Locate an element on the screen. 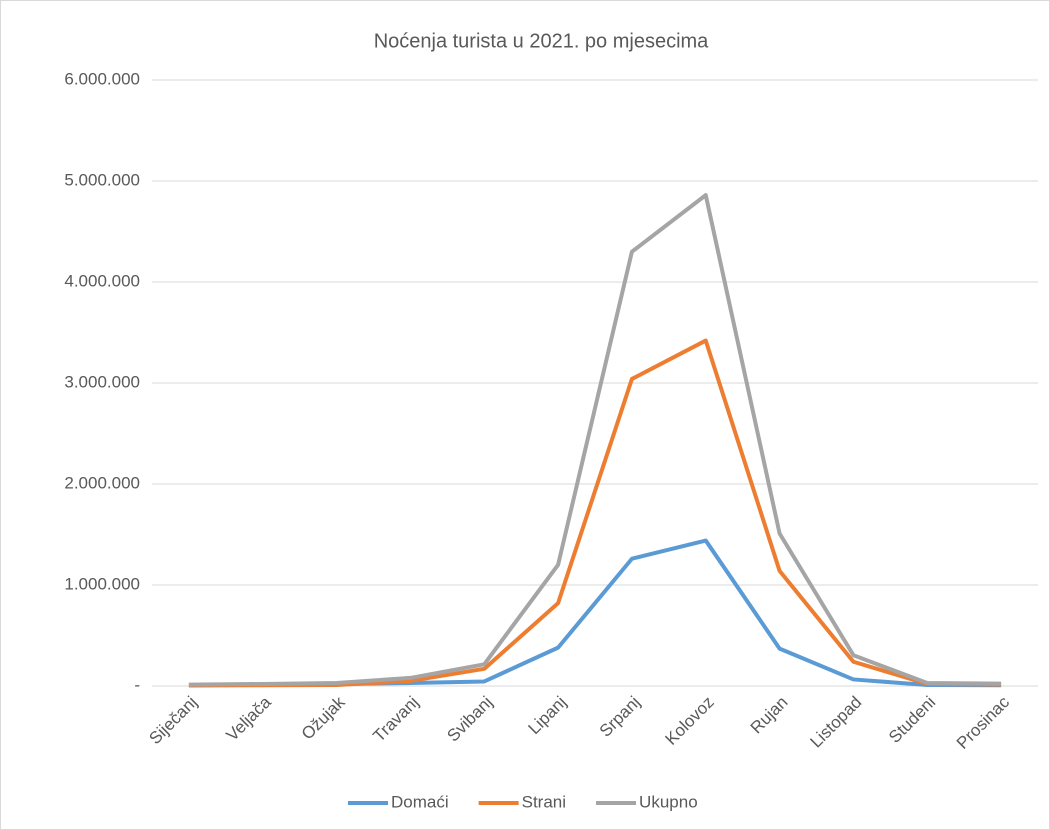 The height and width of the screenshot is (830, 1050). y-tick-label: 4.000.000 is located at coordinates (102, 280).